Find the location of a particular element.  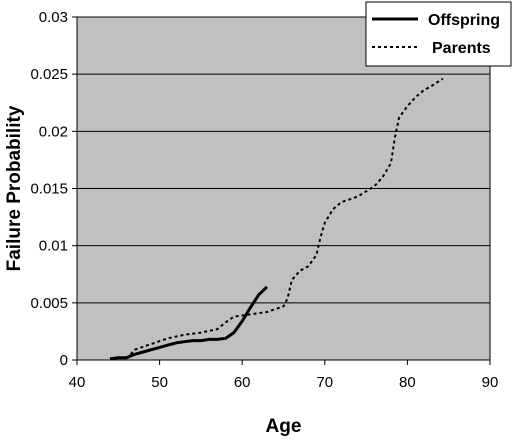

series-line-offspring is located at coordinates (189, 323).